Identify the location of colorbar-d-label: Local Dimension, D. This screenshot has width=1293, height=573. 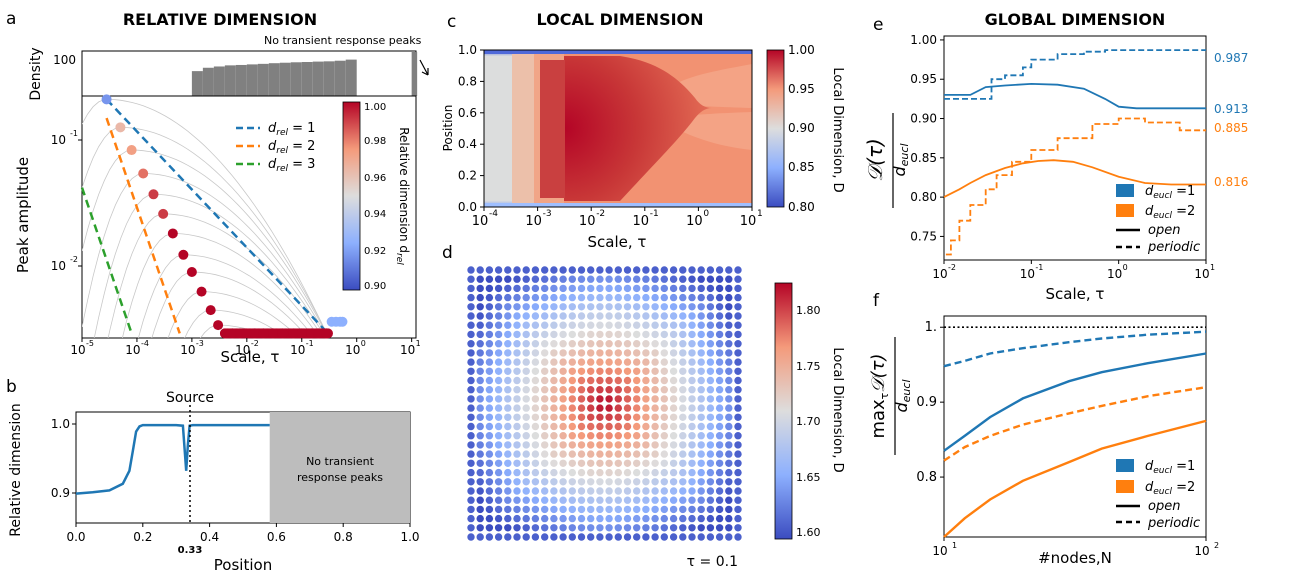
(837, 409).